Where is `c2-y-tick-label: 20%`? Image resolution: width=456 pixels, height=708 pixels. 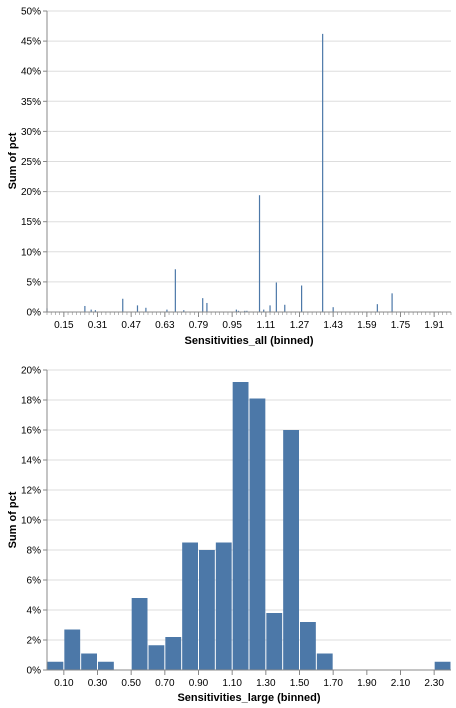 c2-y-tick-label: 20% is located at coordinates (31, 371).